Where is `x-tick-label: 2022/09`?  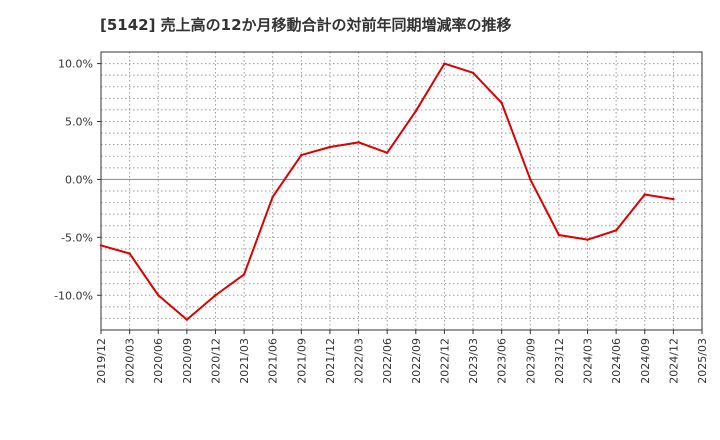 x-tick-label: 2022/09 is located at coordinates (416, 361).